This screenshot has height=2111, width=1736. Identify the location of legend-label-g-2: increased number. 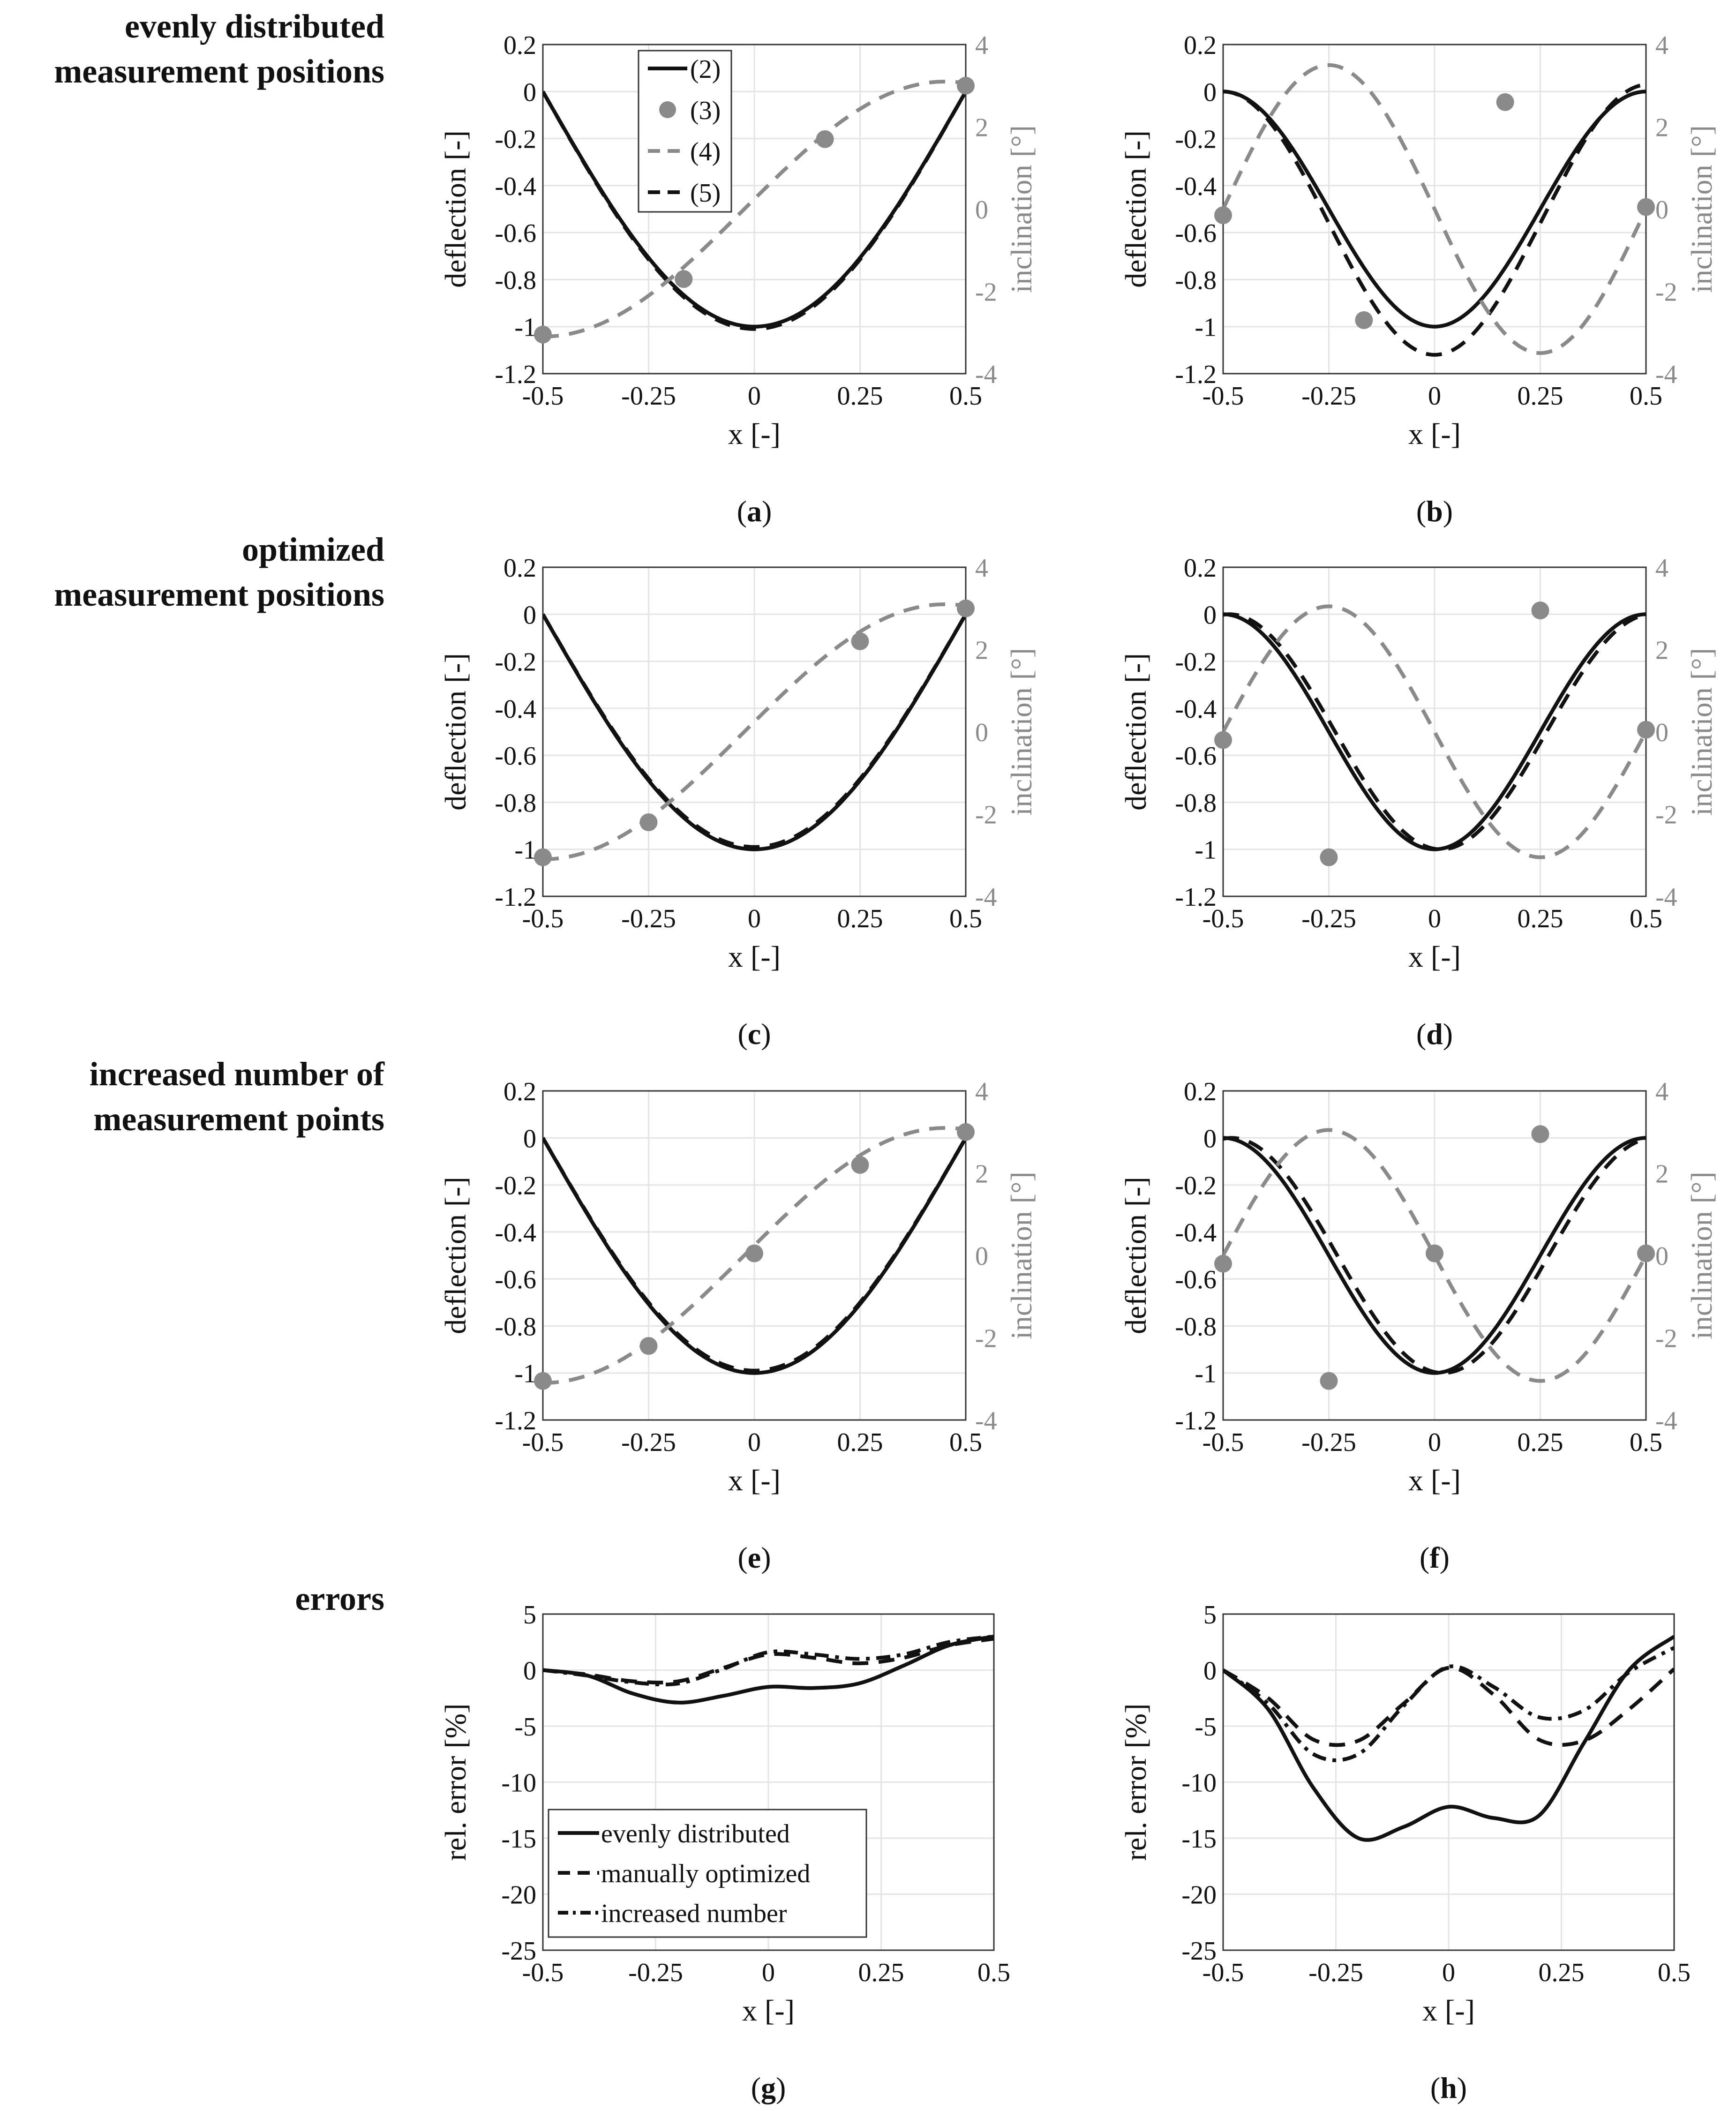
(694, 1913).